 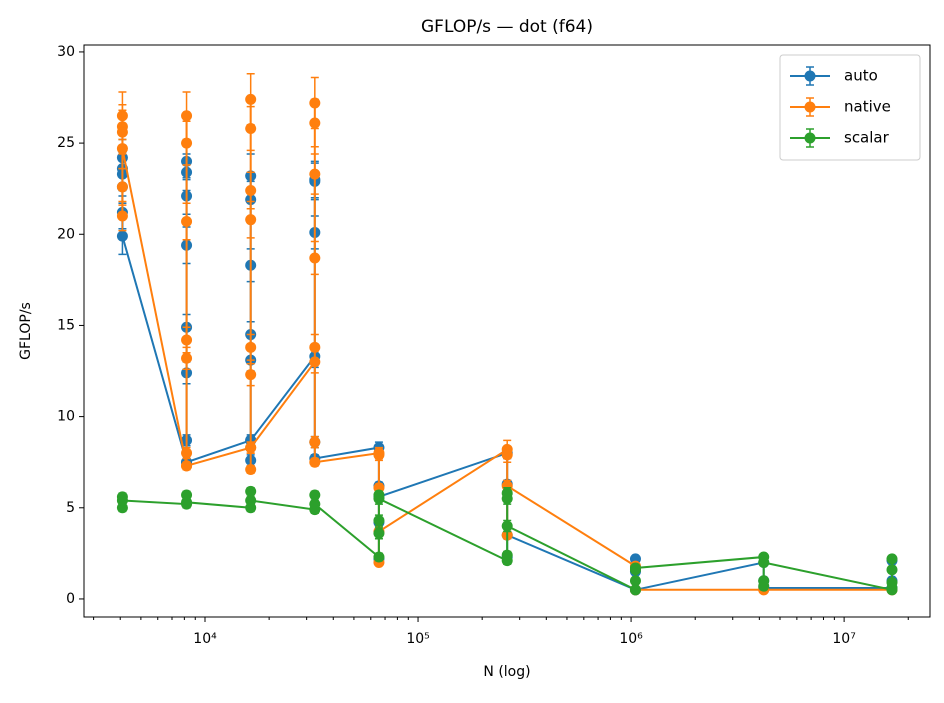 I want to click on y-tick-label: 15, so click(x=66, y=325).